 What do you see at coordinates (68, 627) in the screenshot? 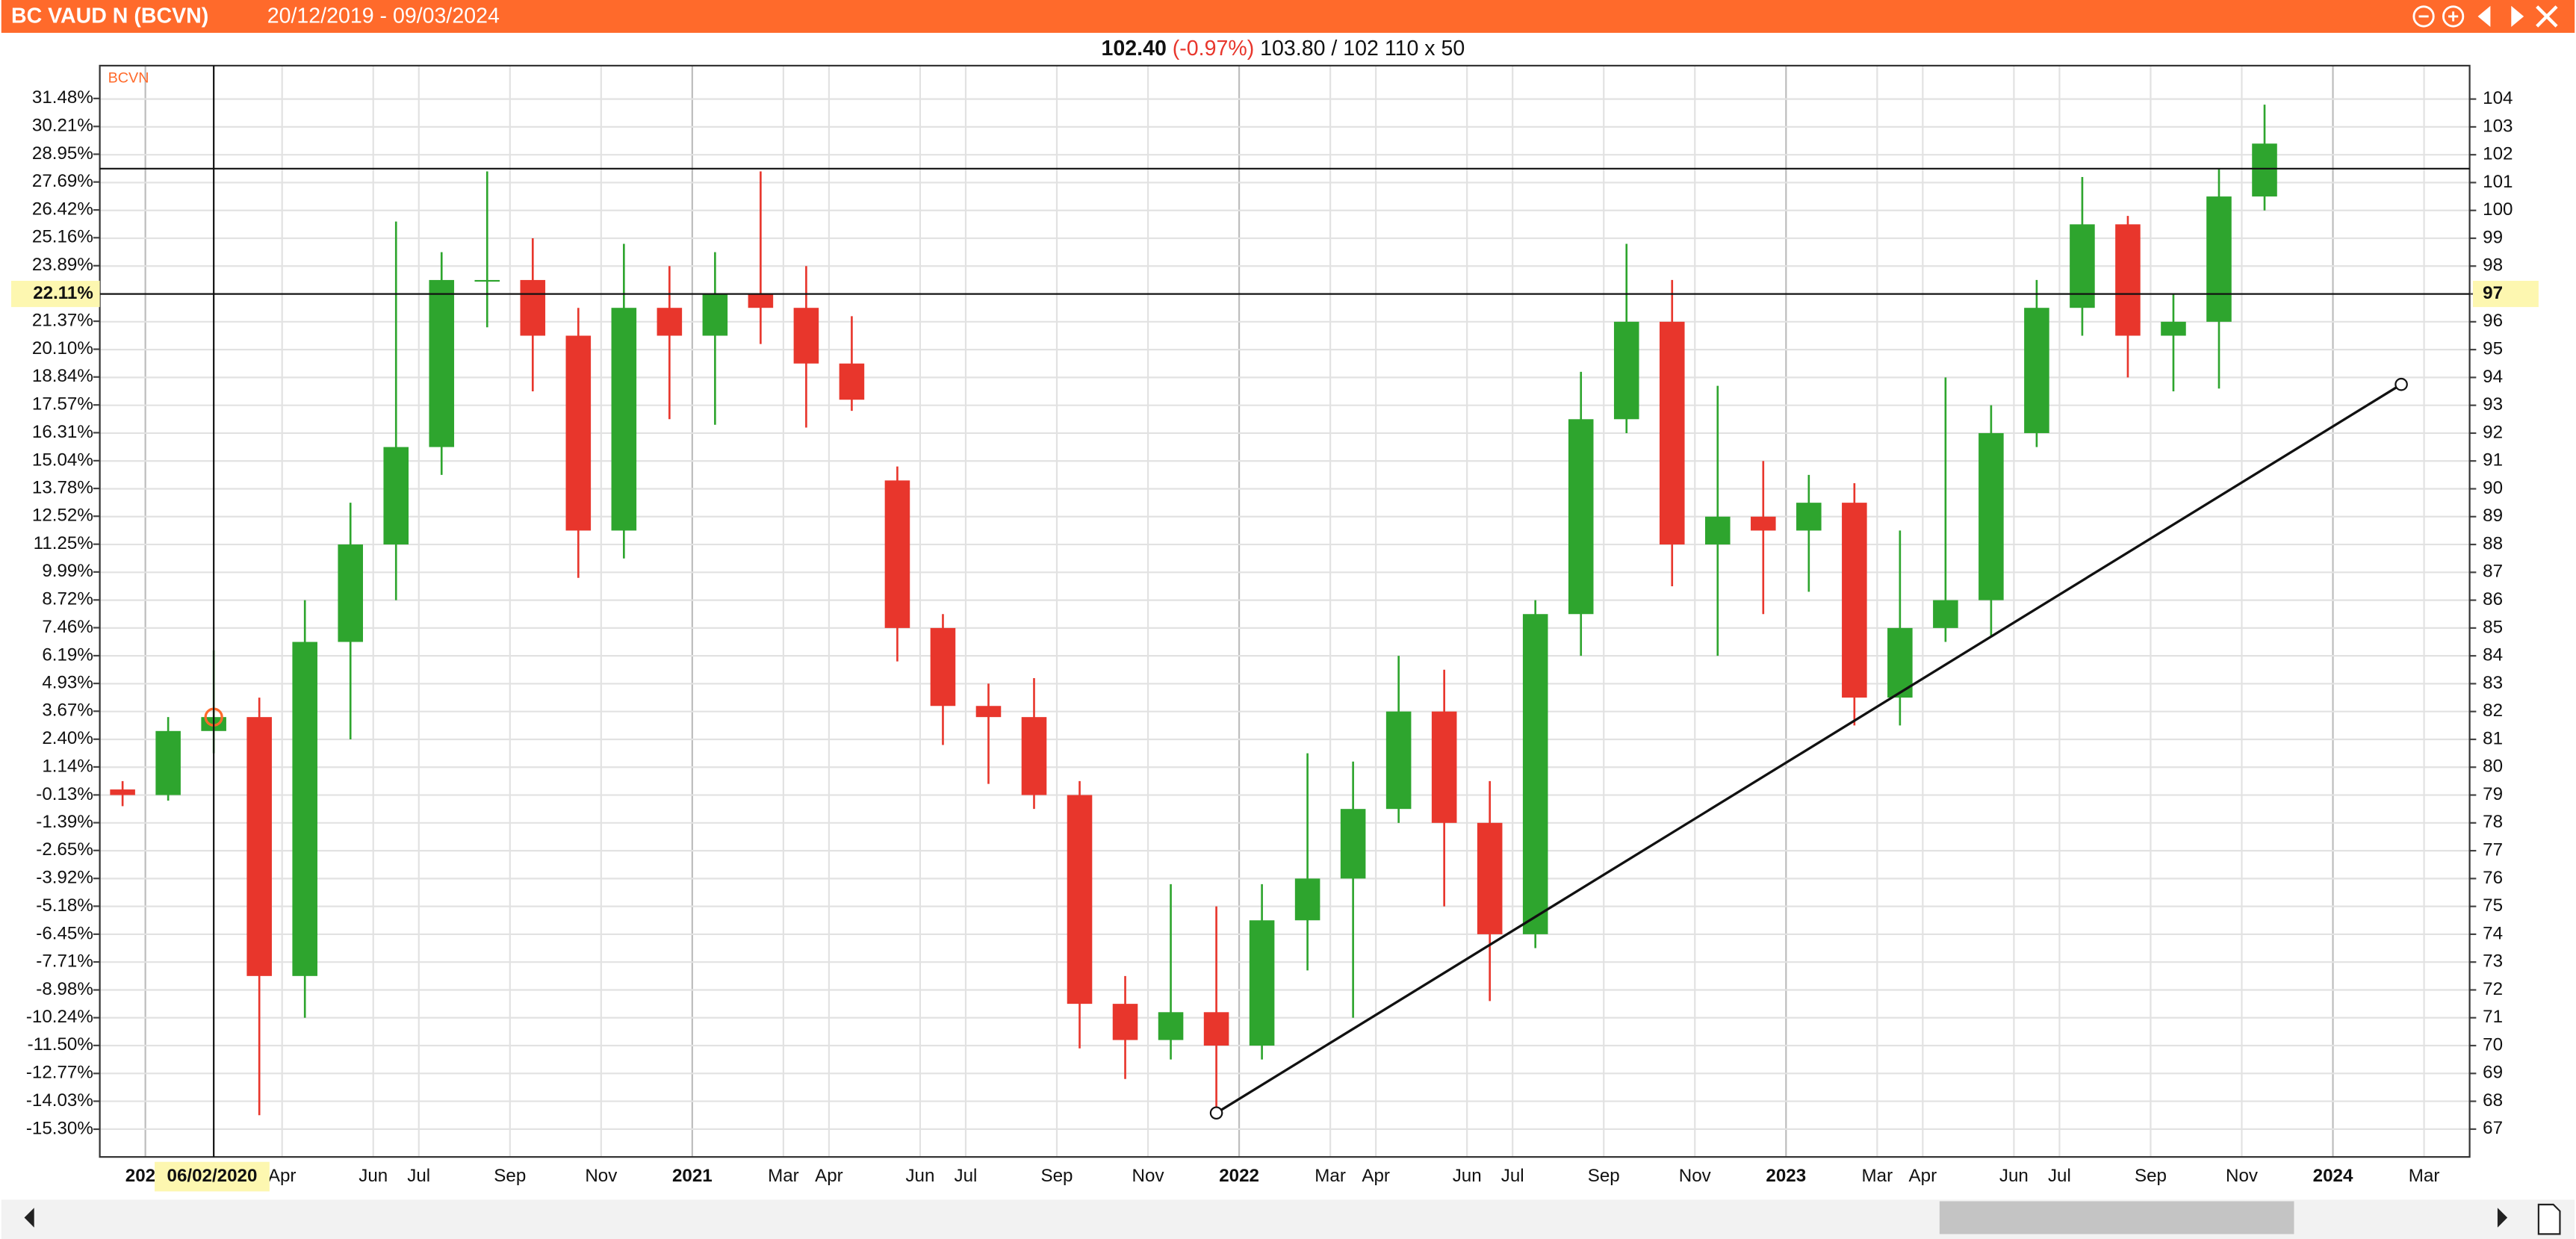
I see `y2-tick-label: 7.46%` at bounding box center [68, 627].